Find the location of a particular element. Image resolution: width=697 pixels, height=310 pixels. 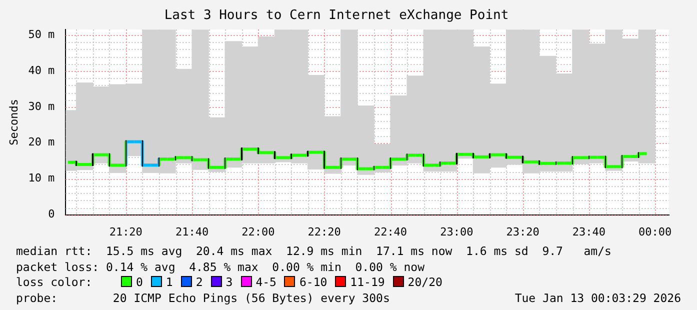

x-tick-label: 22:00 is located at coordinates (258, 231).